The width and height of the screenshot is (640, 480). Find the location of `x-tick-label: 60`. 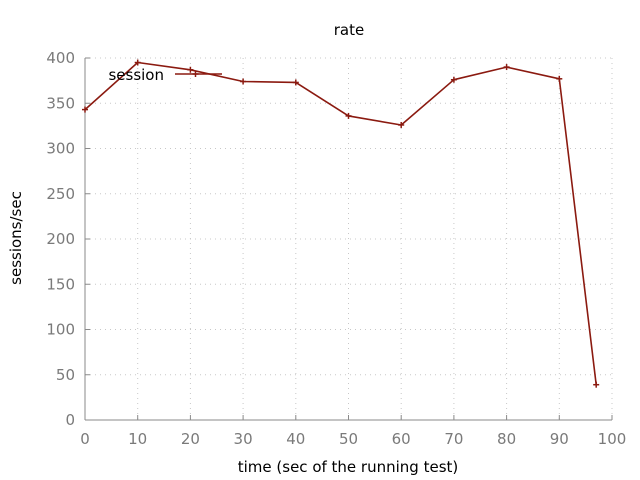

x-tick-label: 60 is located at coordinates (401, 439).